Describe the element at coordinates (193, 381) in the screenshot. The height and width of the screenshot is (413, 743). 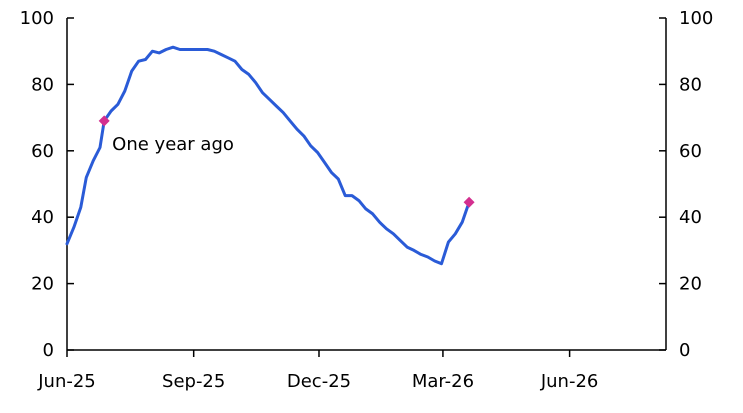
I see `x-tick-label: Sep-25` at that location.